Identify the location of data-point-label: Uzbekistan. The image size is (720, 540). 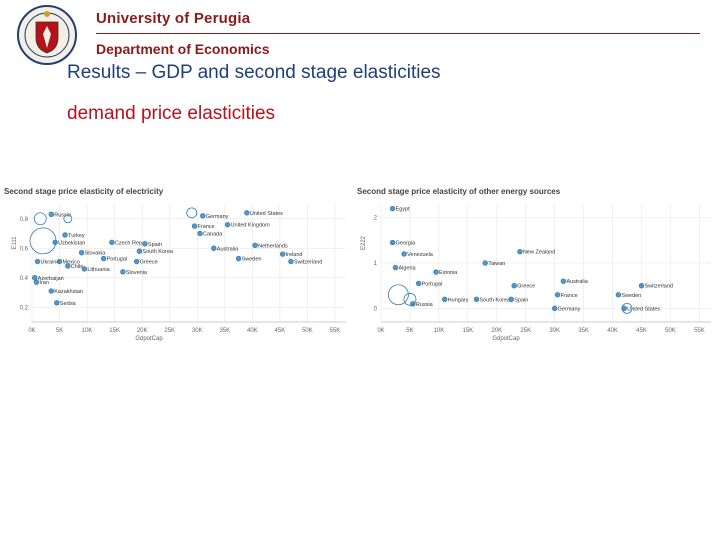
(71, 243).